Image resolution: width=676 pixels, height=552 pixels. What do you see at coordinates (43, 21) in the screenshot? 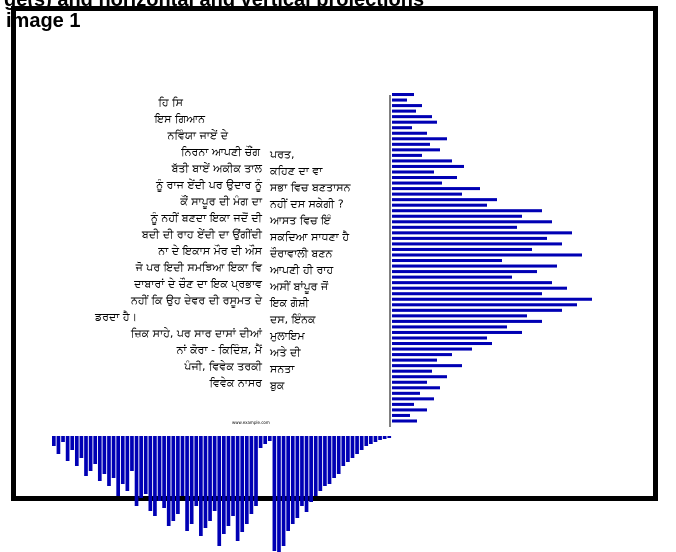
I see `image-label: image 1` at bounding box center [43, 21].